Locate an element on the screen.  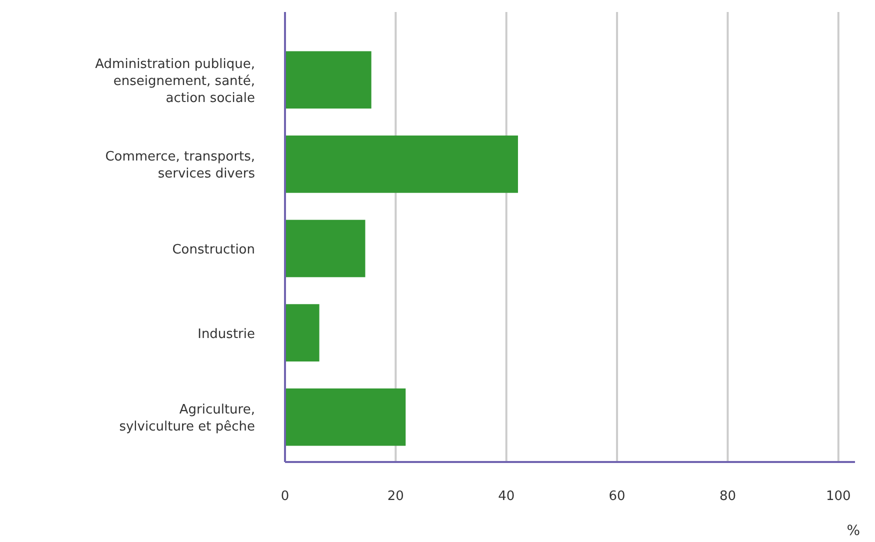
y-tick-label: Commerce, transports, services divers is located at coordinates (180, 166).